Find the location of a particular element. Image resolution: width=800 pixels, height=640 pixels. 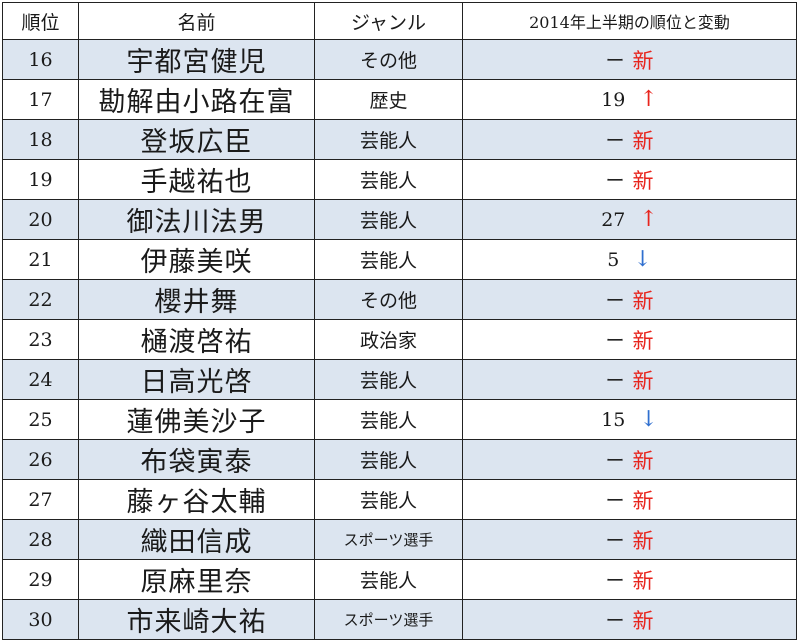

change-cell: 15 ↓ is located at coordinates (629, 419).